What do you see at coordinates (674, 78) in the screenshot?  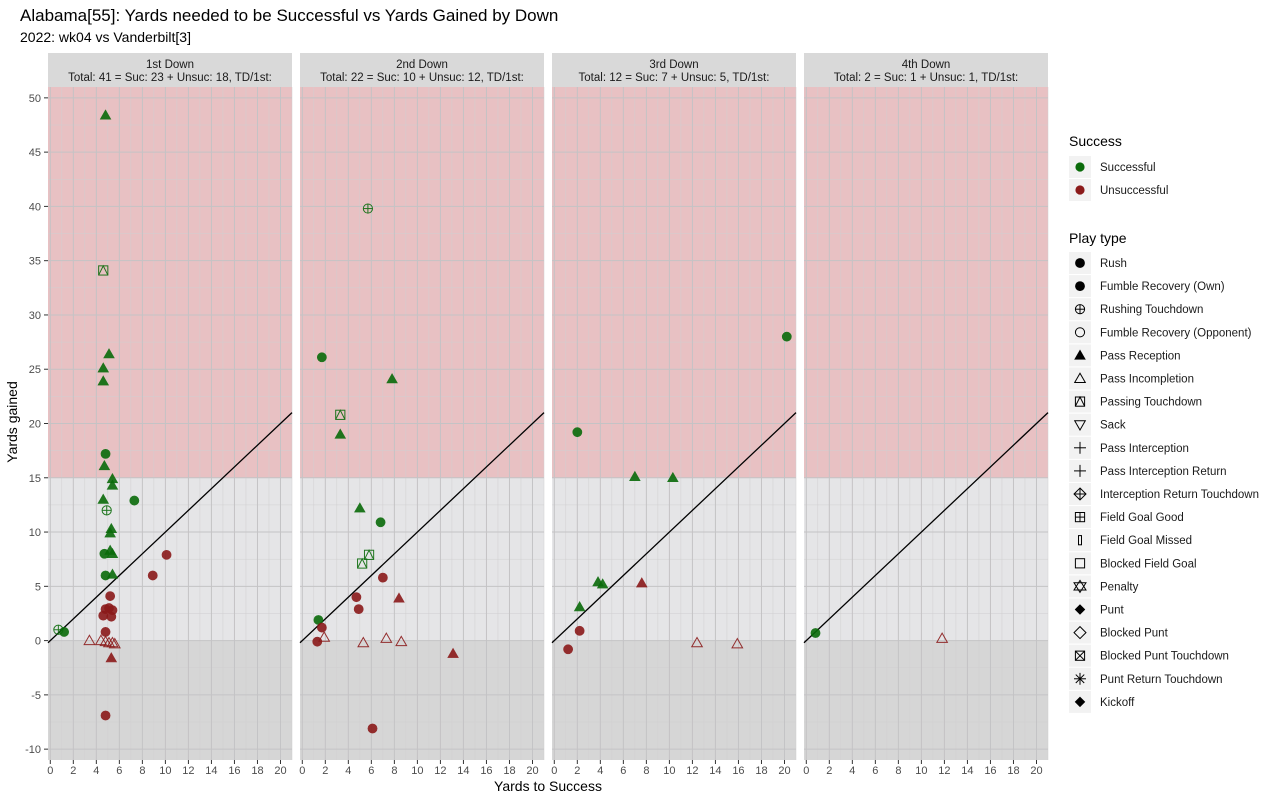 I see `strip-subtitle: Total: 12 = Suc: 7 + Unsuc: 5, TD/1st:` at bounding box center [674, 78].